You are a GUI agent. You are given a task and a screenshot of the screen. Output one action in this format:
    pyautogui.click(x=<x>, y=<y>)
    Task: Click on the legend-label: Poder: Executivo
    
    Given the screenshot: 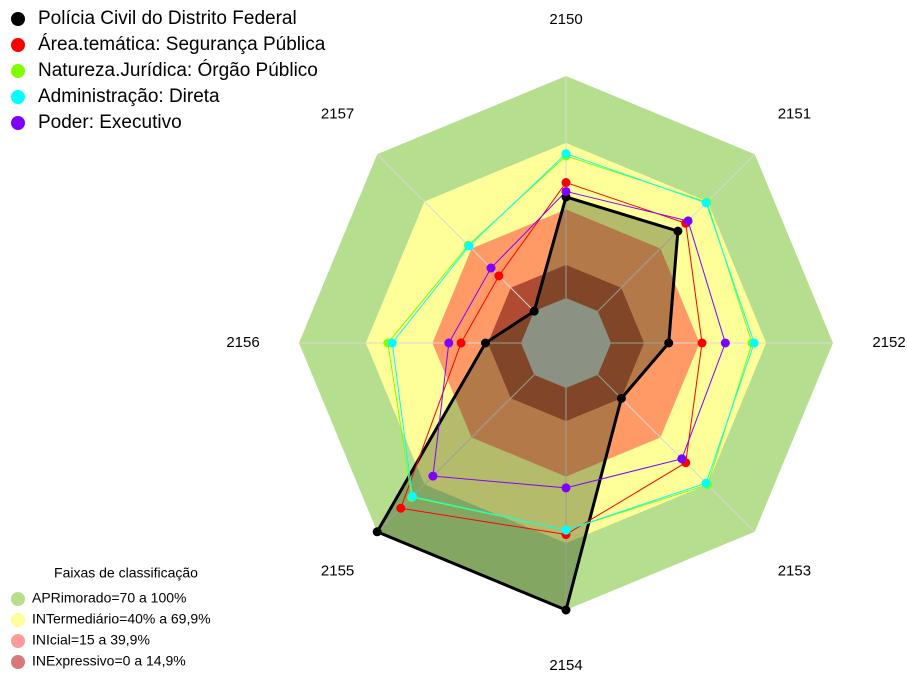 What is the action you would take?
    pyautogui.click(x=110, y=122)
    